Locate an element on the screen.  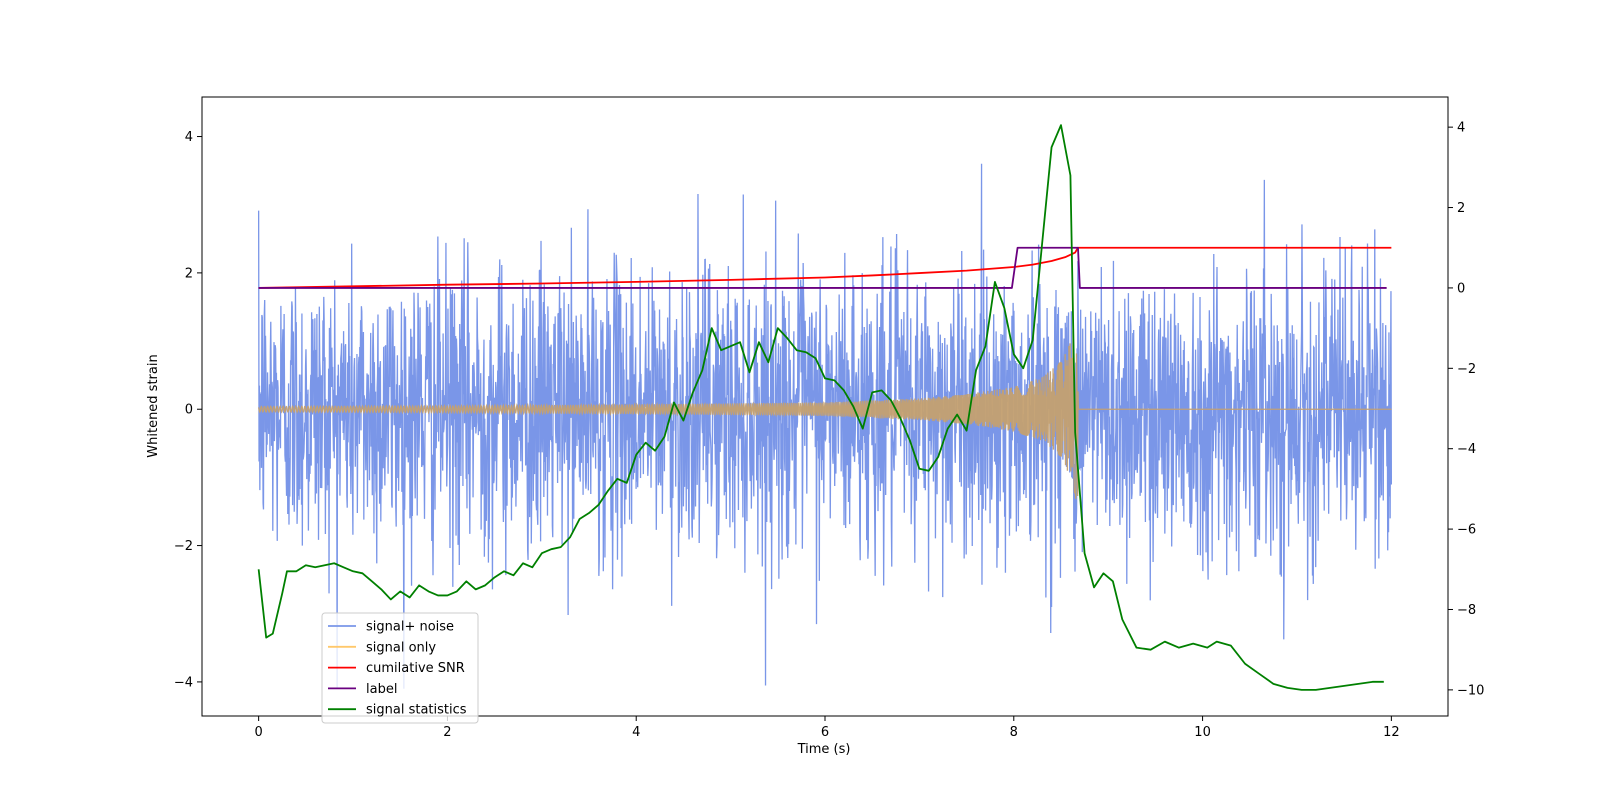
legend-box is located at coordinates (400, 668).